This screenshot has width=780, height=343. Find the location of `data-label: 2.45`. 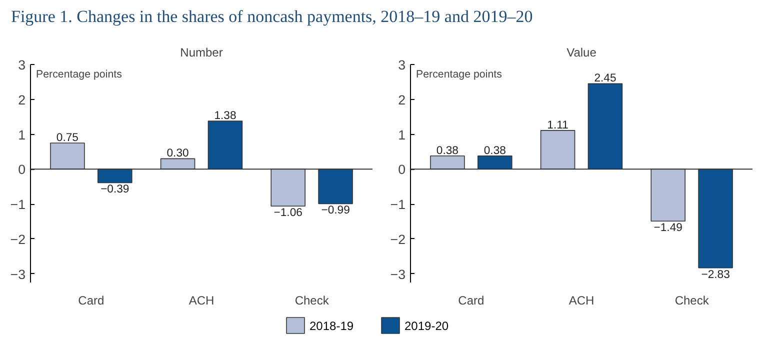

data-label: 2.45 is located at coordinates (605, 78).